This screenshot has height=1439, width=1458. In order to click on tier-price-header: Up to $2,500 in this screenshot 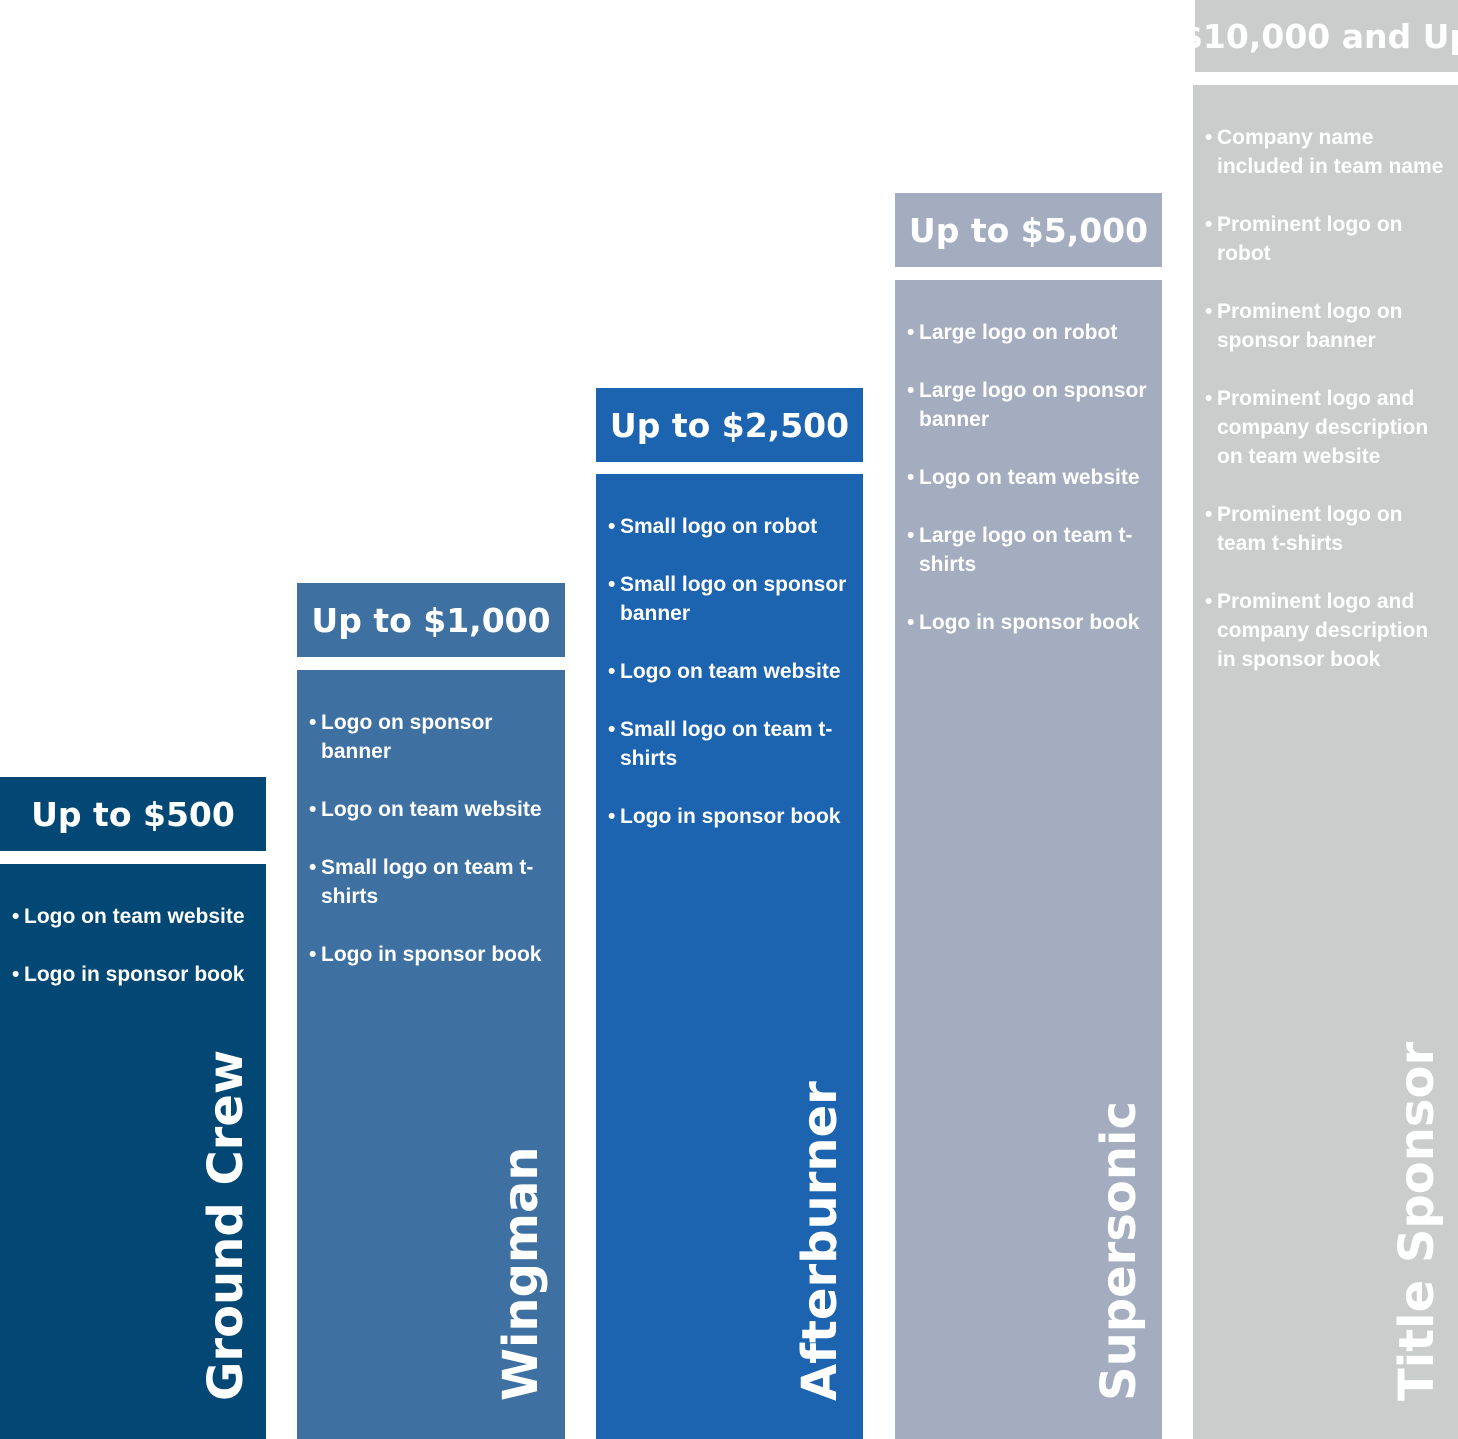, I will do `click(729, 425)`.